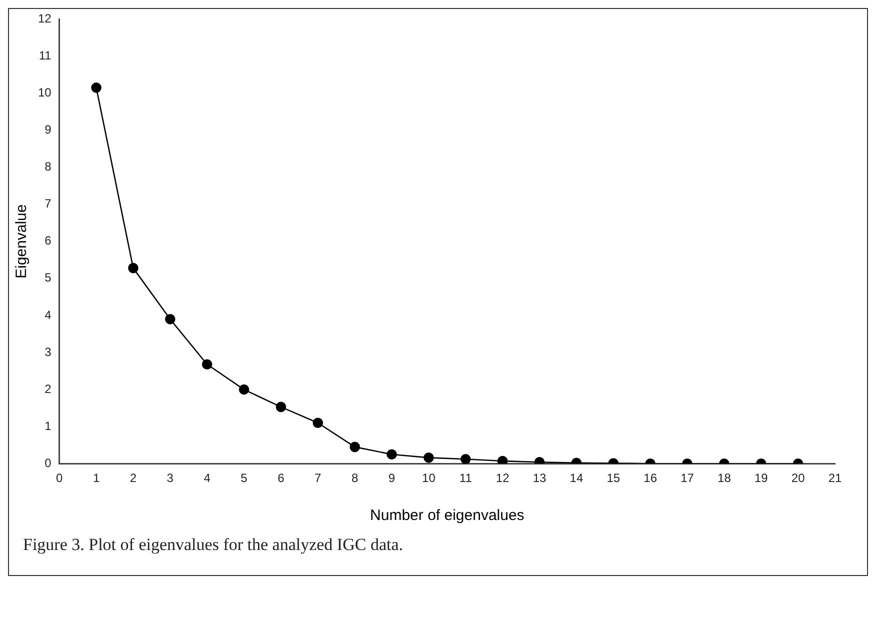  I want to click on y-tick-label: 5, so click(48, 277).